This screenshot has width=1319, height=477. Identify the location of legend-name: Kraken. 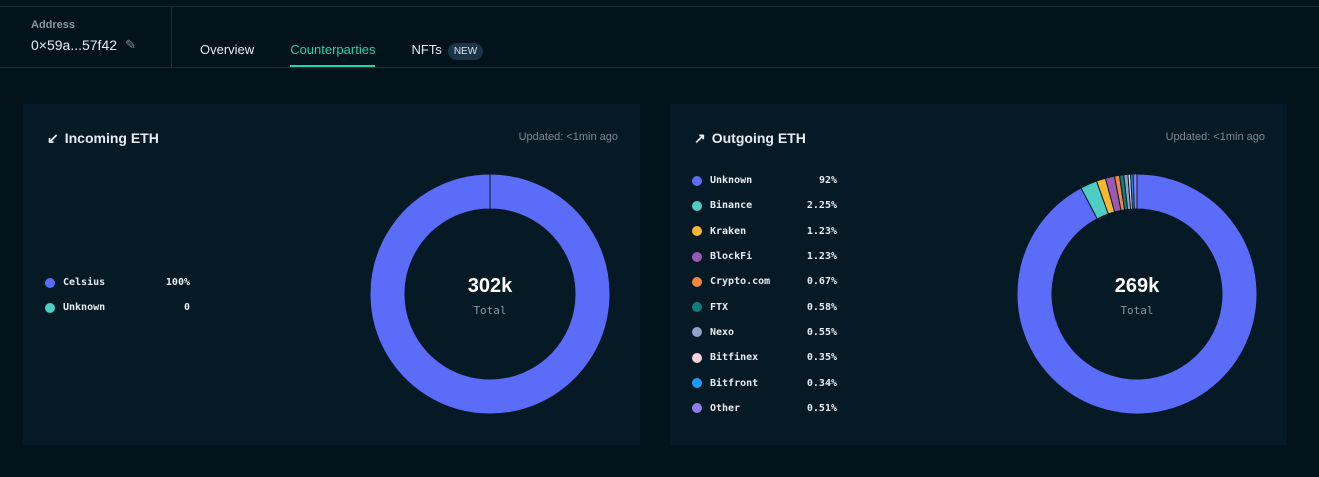
(728, 231).